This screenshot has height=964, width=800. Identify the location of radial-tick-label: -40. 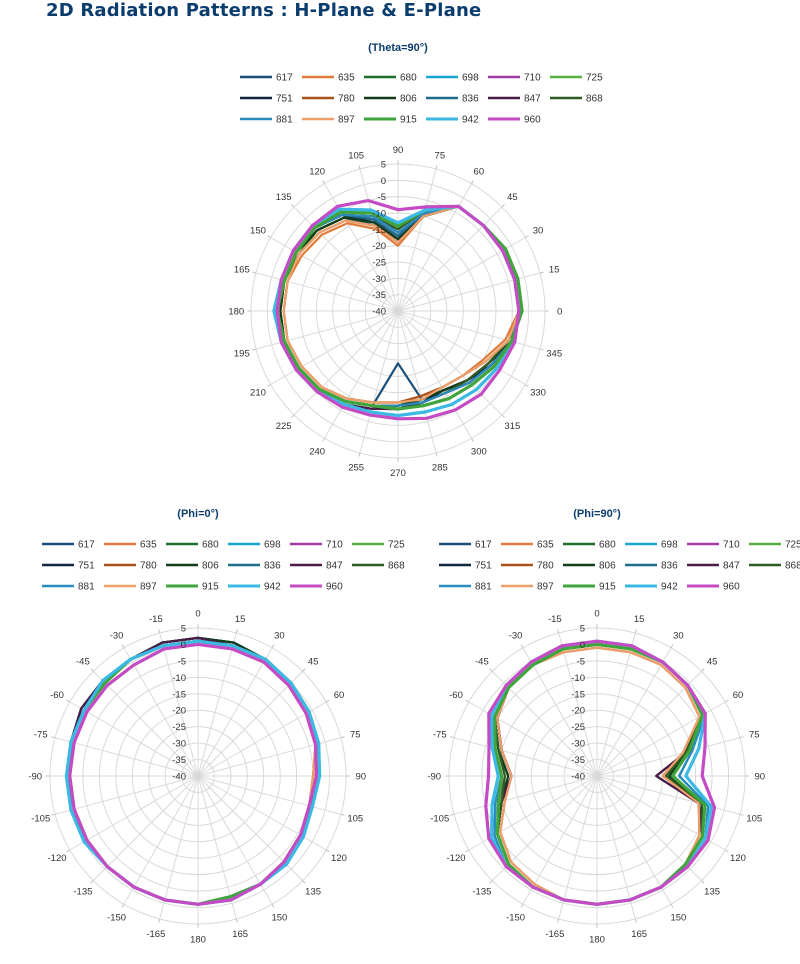
(379, 312).